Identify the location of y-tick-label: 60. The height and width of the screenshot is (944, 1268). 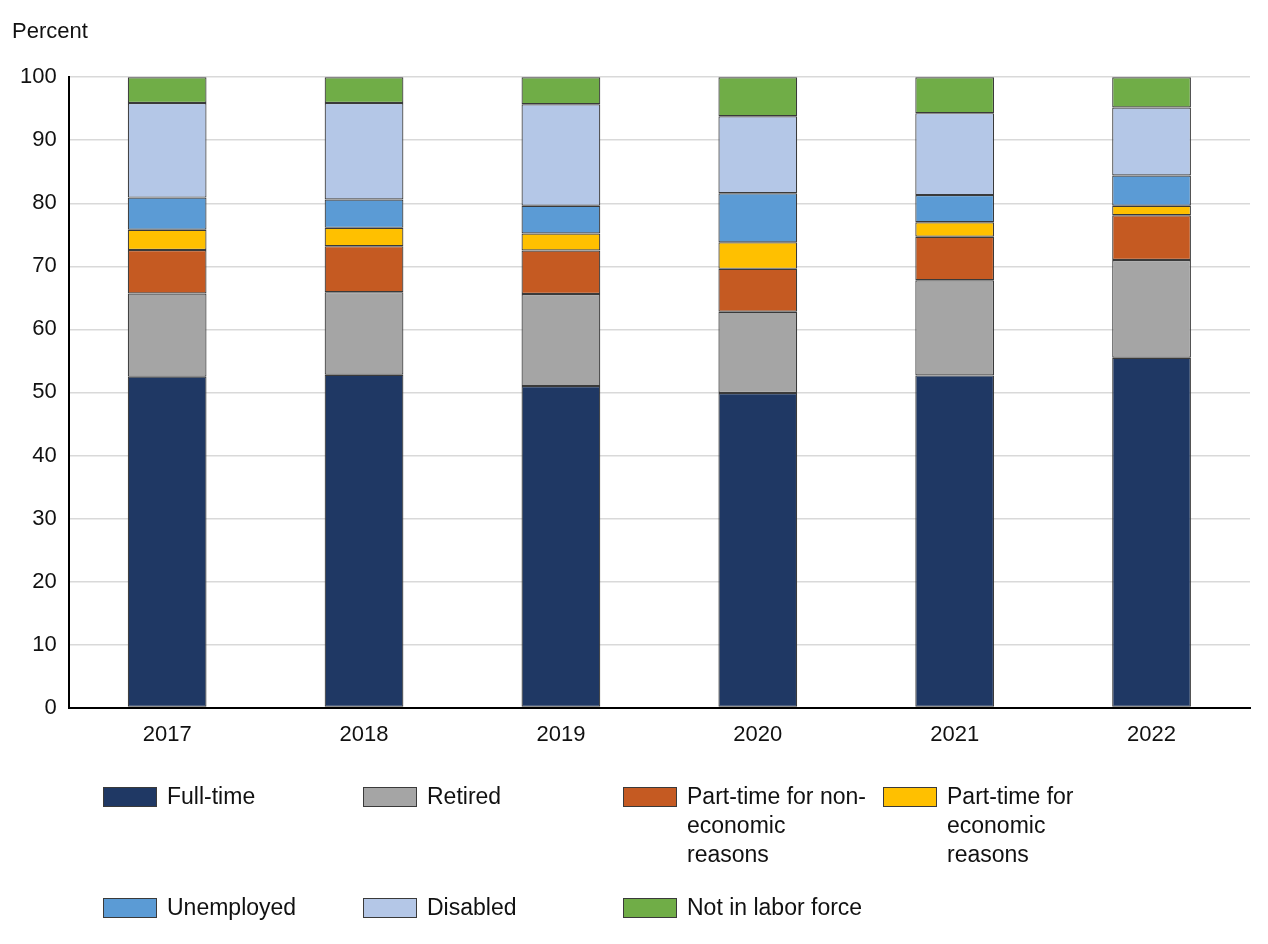
(44, 328).